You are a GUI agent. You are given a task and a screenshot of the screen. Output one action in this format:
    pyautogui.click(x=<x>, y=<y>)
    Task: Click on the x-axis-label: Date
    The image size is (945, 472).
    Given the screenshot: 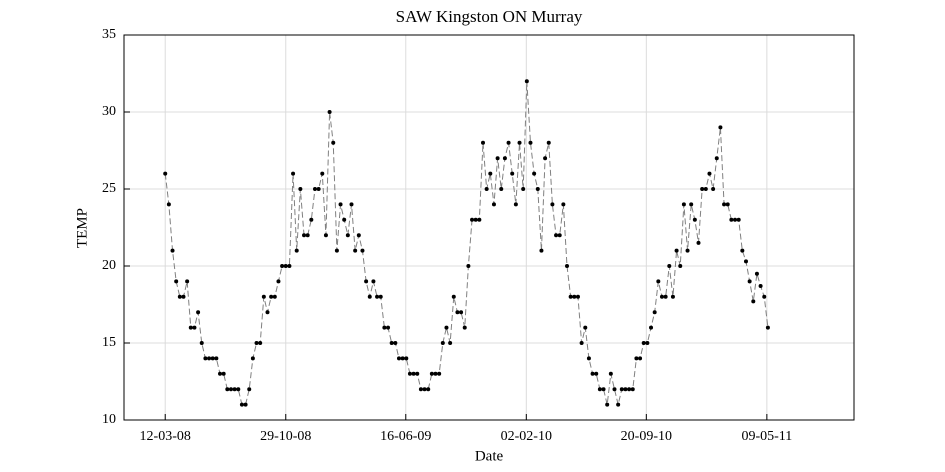 What is the action you would take?
    pyautogui.click(x=489, y=456)
    